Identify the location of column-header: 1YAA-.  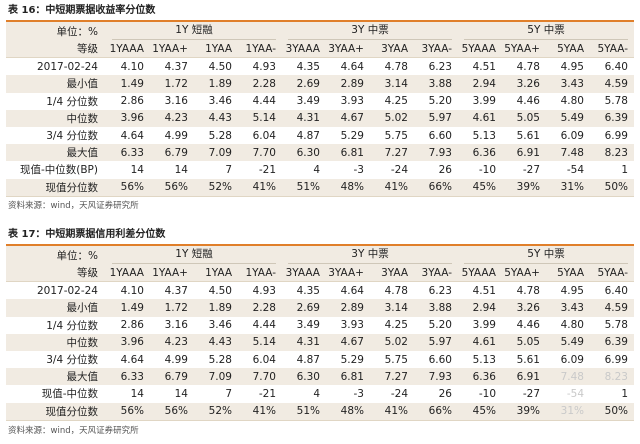
(260, 49).